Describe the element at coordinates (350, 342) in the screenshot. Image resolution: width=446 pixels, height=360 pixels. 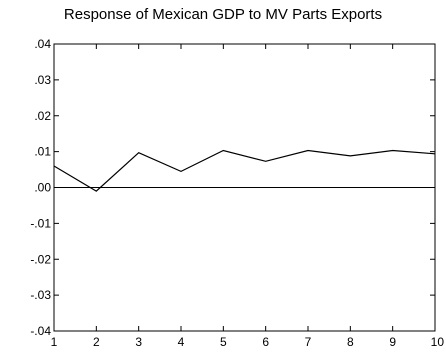
I see `x-tick-label: 8` at that location.